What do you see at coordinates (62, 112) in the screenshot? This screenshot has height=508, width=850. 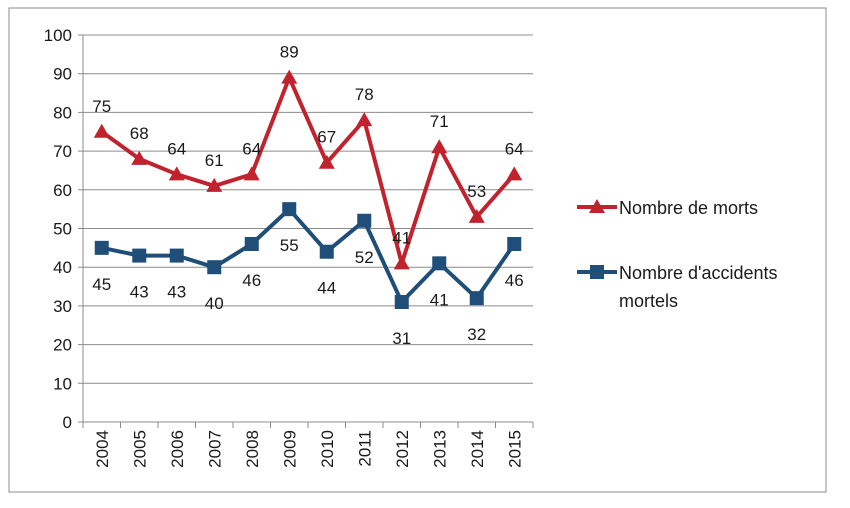 I see `y-tick-label: 80` at bounding box center [62, 112].